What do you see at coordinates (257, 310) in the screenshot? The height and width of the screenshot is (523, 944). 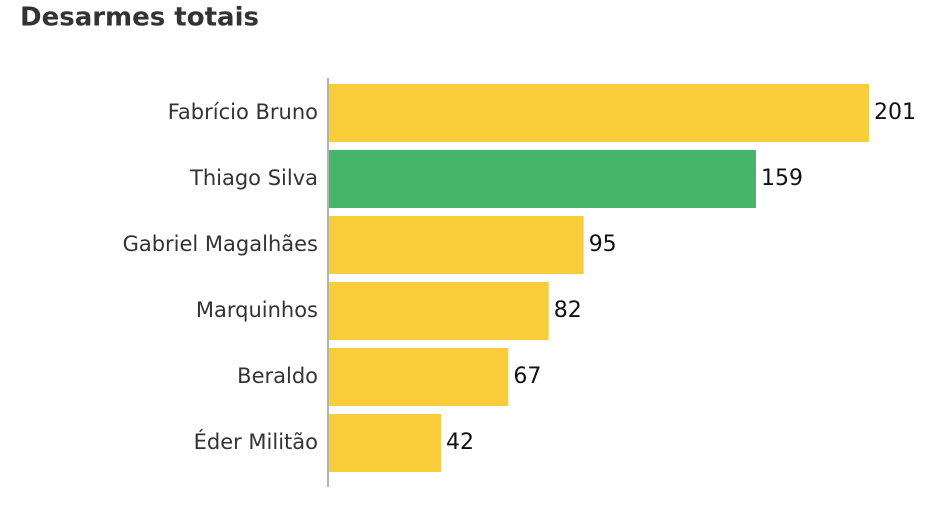 I see `category-label: Marquinhos` at bounding box center [257, 310].